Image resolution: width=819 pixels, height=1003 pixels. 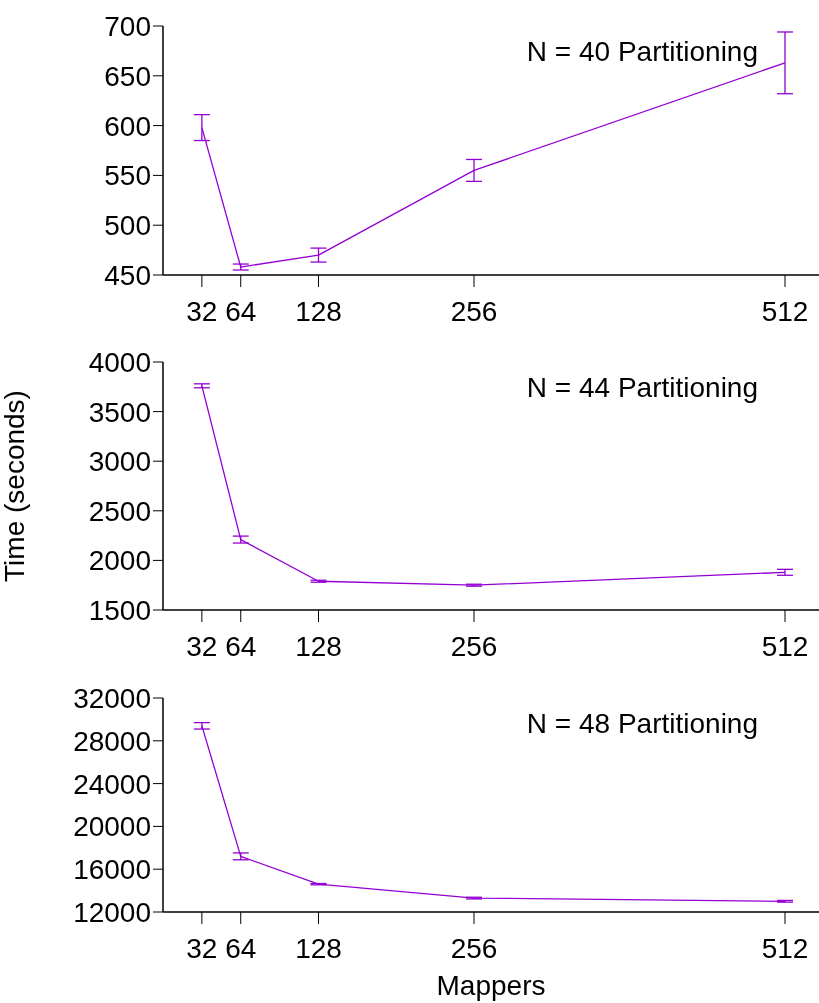 What do you see at coordinates (642, 52) in the screenshot?
I see `annotation: N = 40 Partitioning` at bounding box center [642, 52].